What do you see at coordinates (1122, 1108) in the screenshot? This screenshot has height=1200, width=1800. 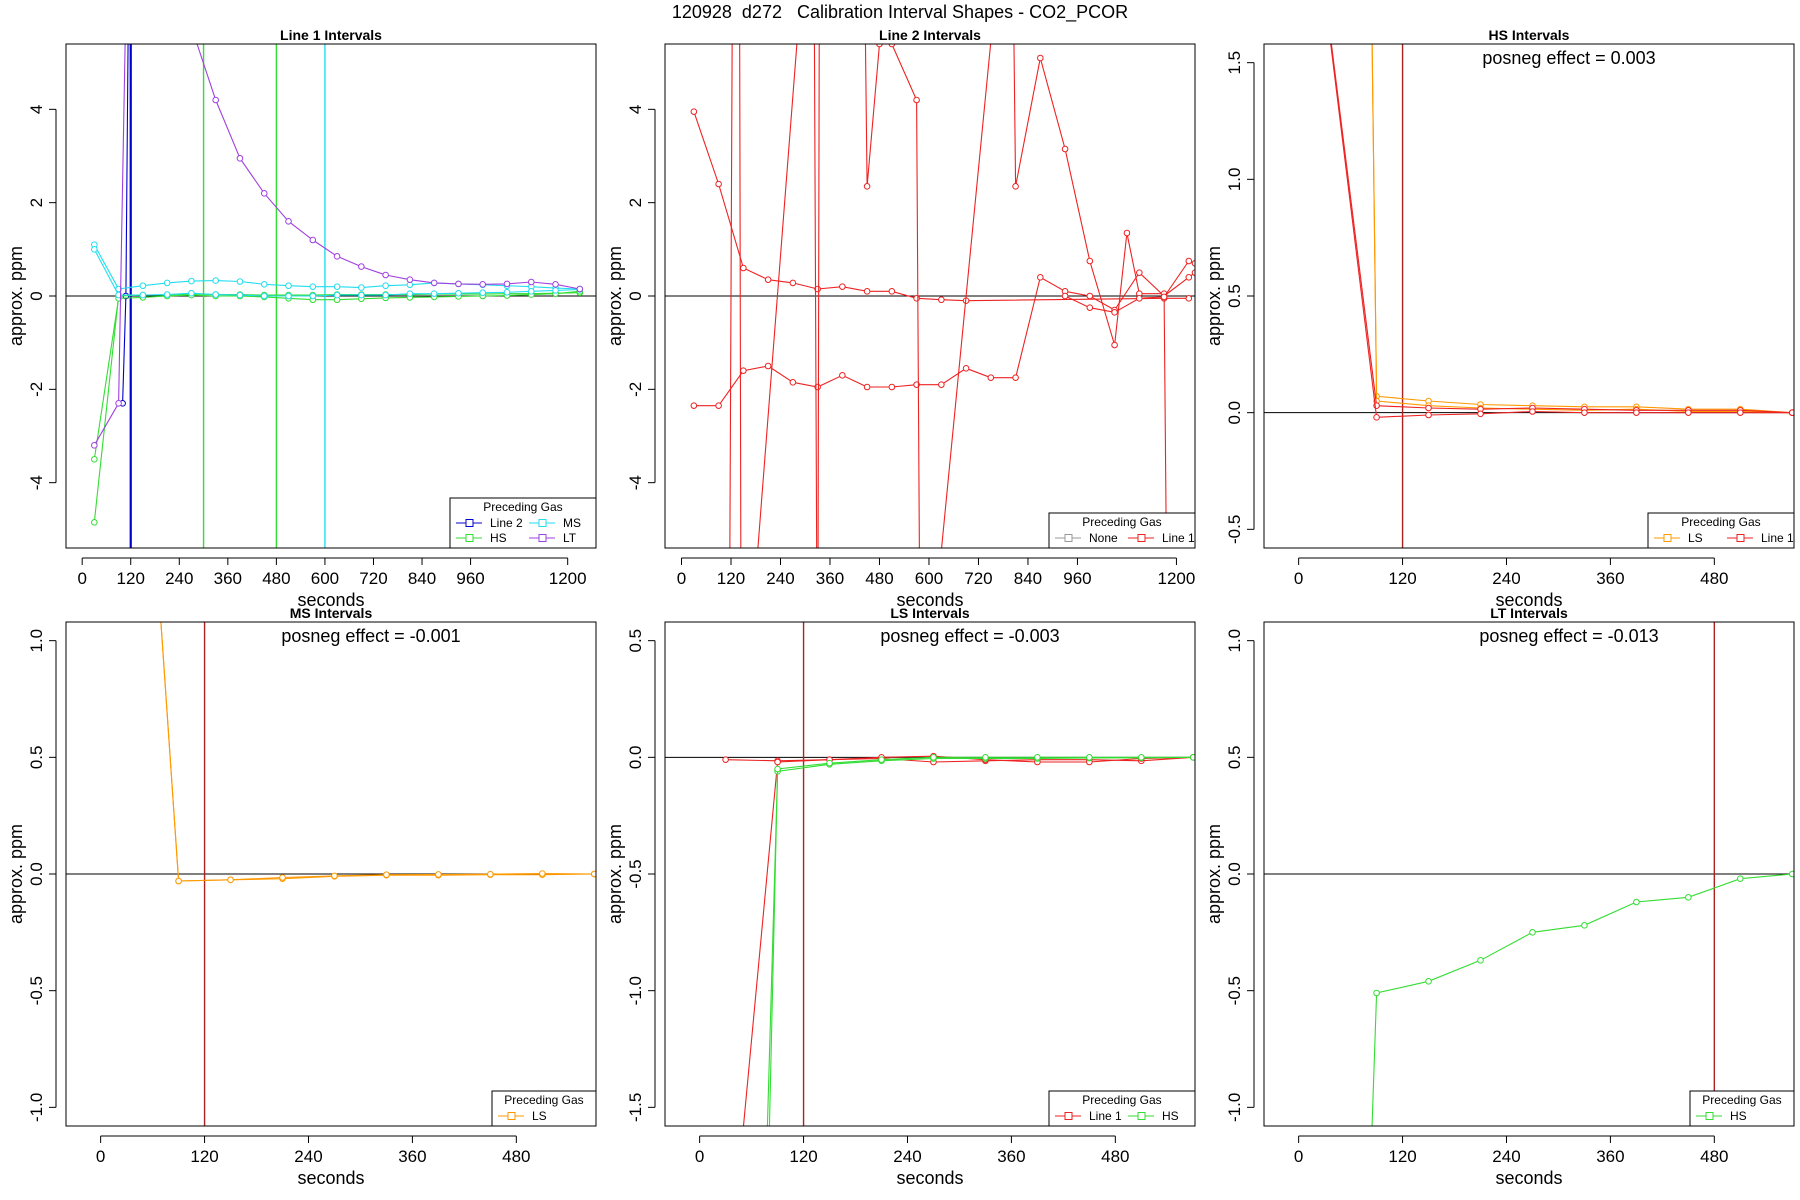 I see `legend: Preceding Gas Line 1 HS` at bounding box center [1122, 1108].